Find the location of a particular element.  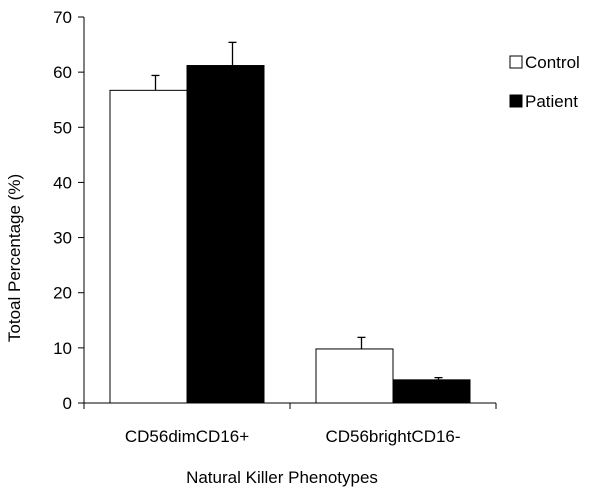

legend-swatch-patient is located at coordinates (516, 101).